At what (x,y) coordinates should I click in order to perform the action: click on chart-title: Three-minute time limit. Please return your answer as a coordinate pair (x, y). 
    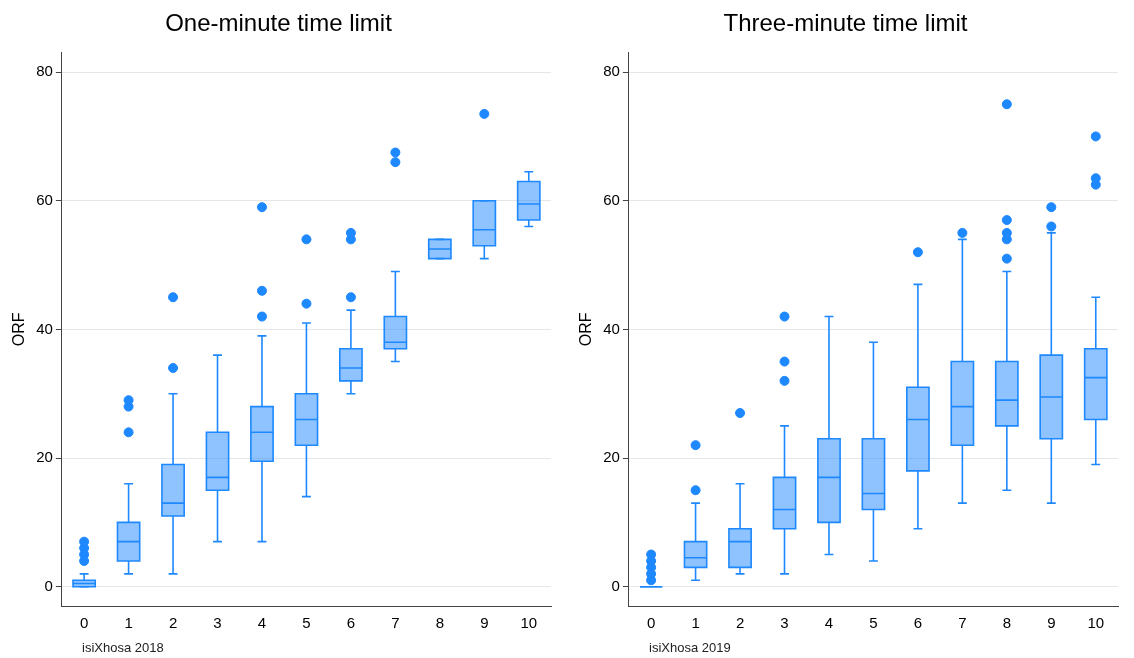
    Looking at the image, I should click on (845, 23).